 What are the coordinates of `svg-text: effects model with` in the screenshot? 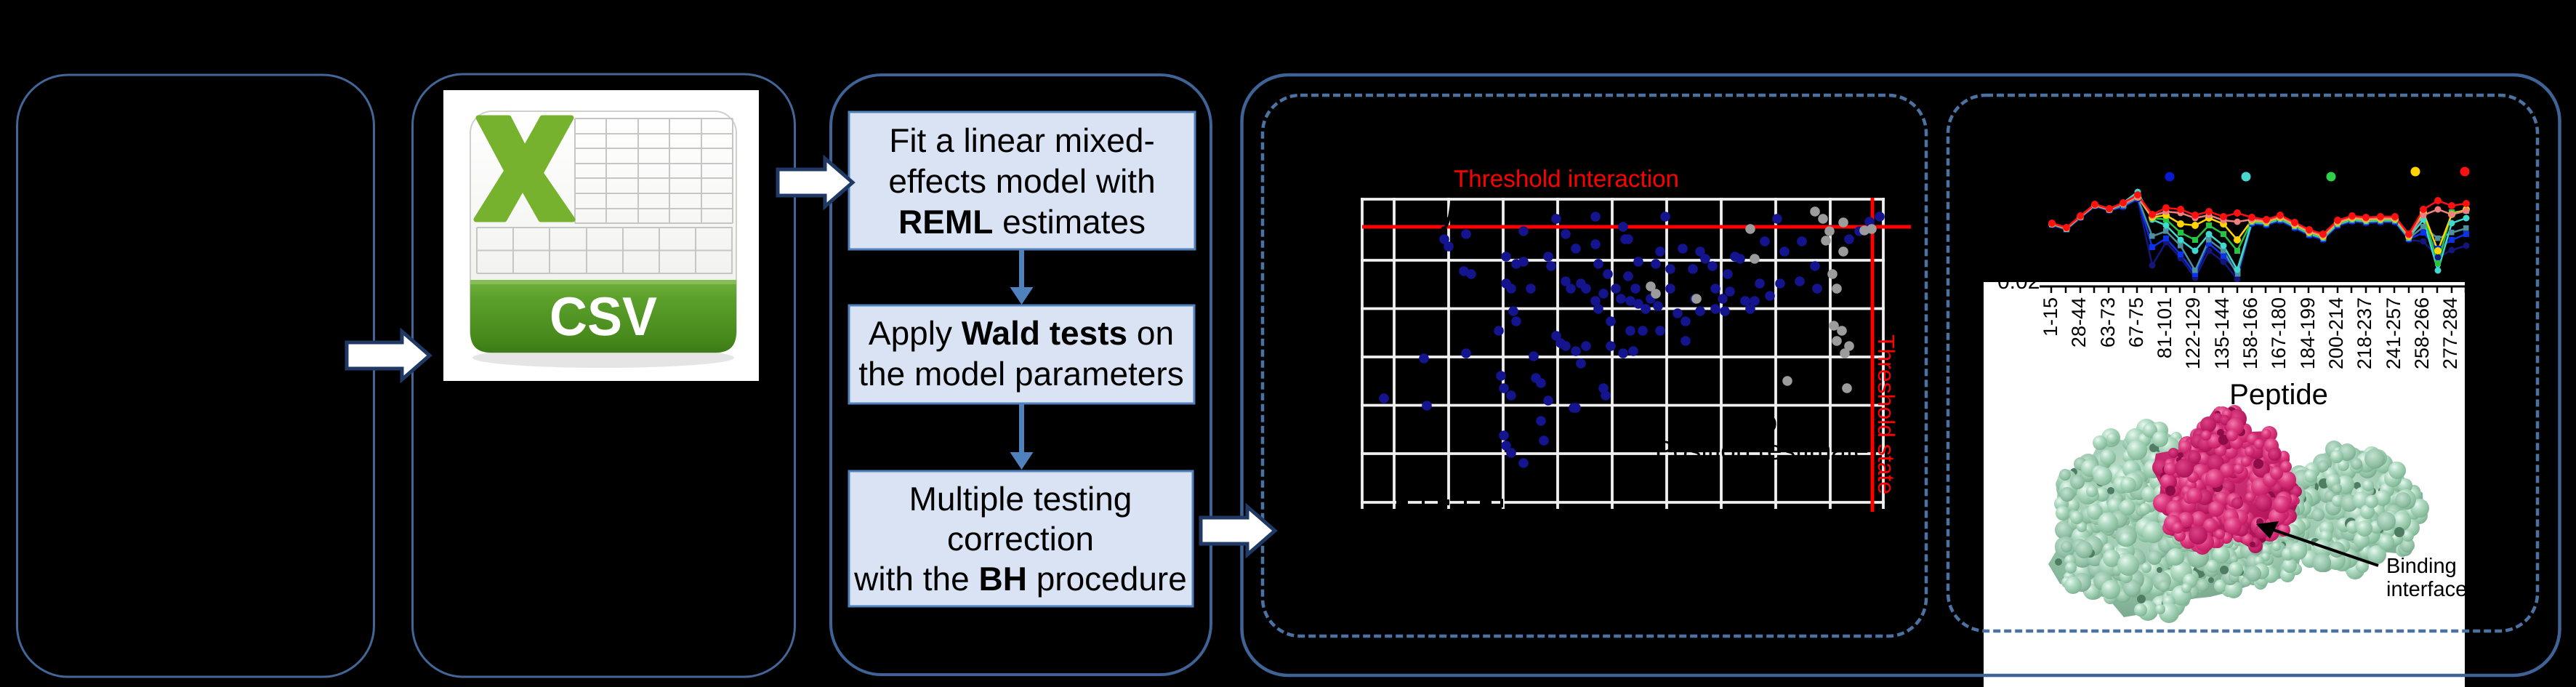 It's located at (1021, 181).